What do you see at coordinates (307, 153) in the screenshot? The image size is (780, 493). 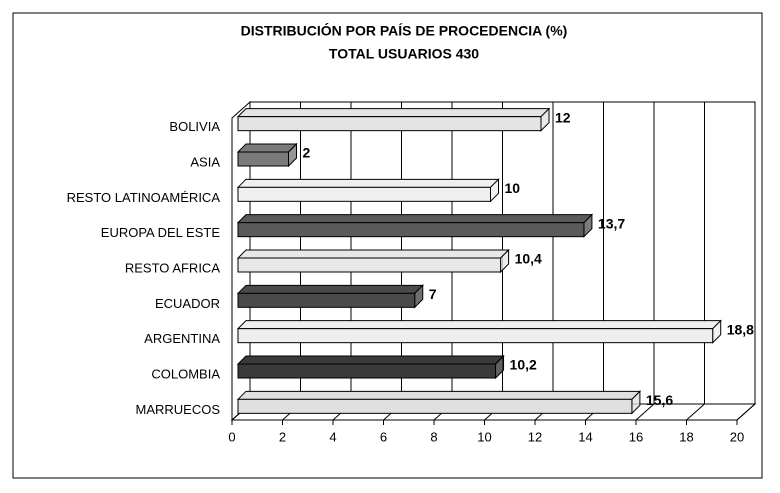 I see `value-label: 2` at bounding box center [307, 153].